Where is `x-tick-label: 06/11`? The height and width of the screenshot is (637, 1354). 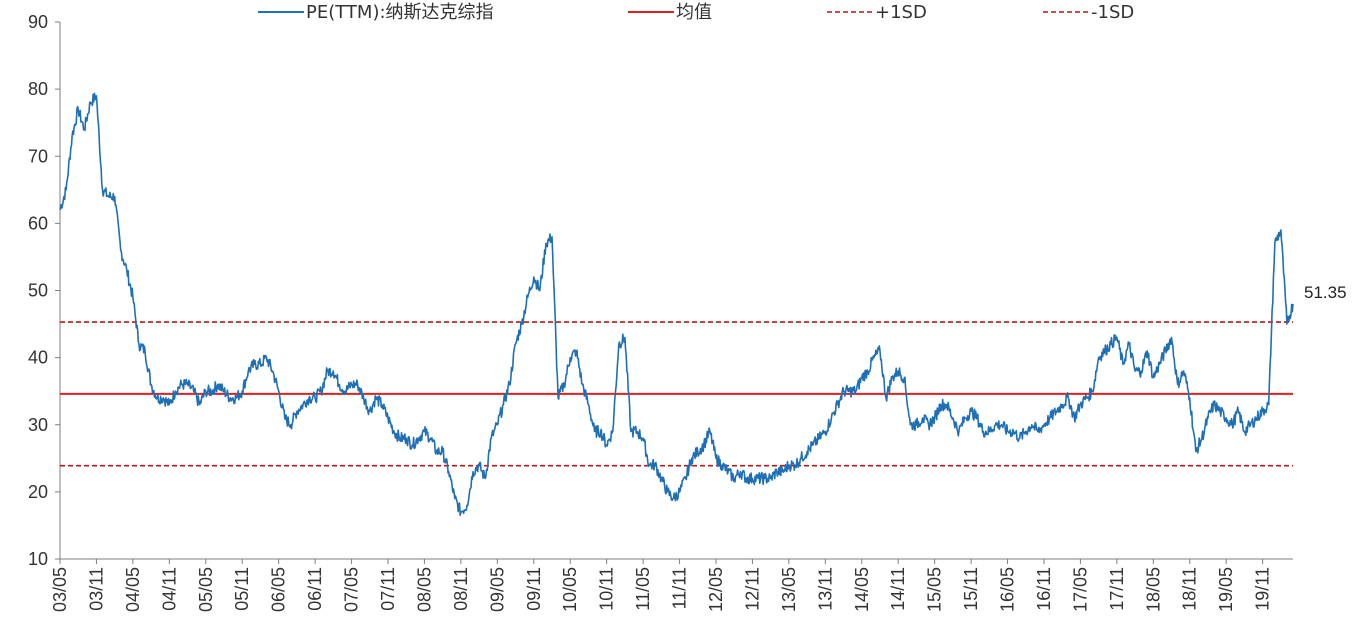
x-tick-label: 06/11 is located at coordinates (315, 589).